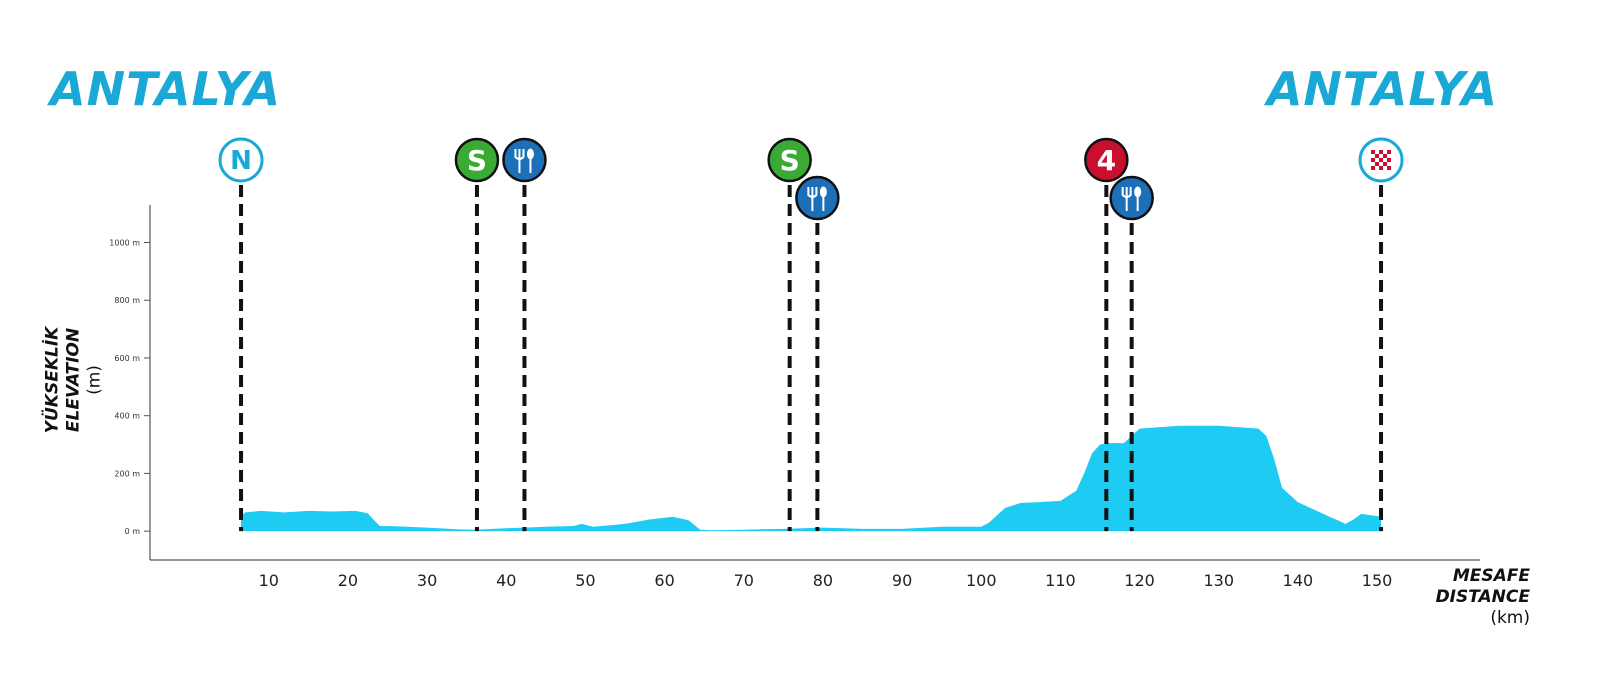 The width and height of the screenshot is (1600, 700). I want to click on x-axis-label-en: DISTANCE, so click(1482, 597).